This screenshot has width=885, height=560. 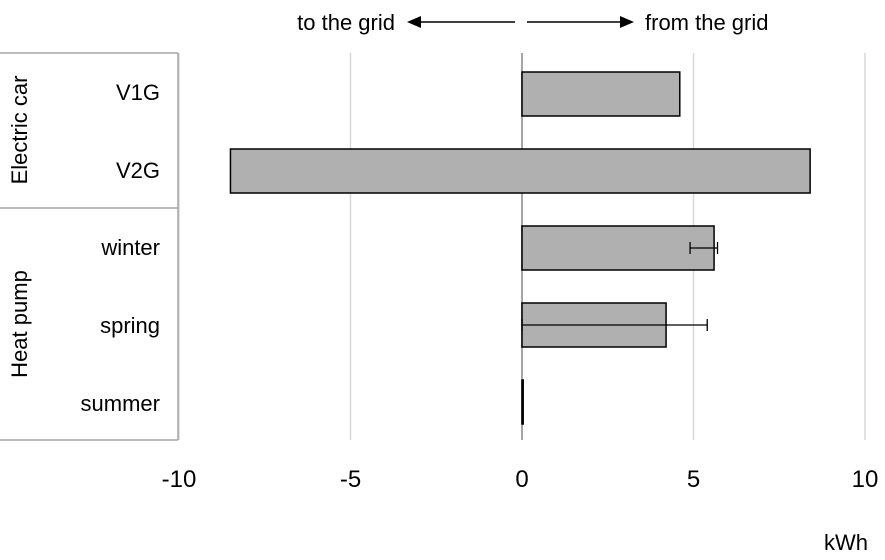 What do you see at coordinates (520, 171) in the screenshot?
I see `bar-v2g` at bounding box center [520, 171].